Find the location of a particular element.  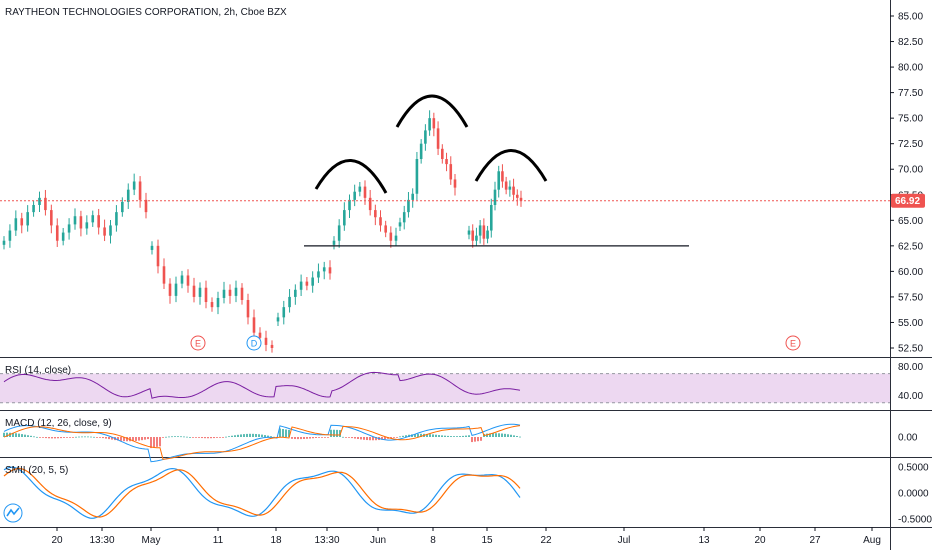

time-tick-label: 13:30 is located at coordinates (326, 540).